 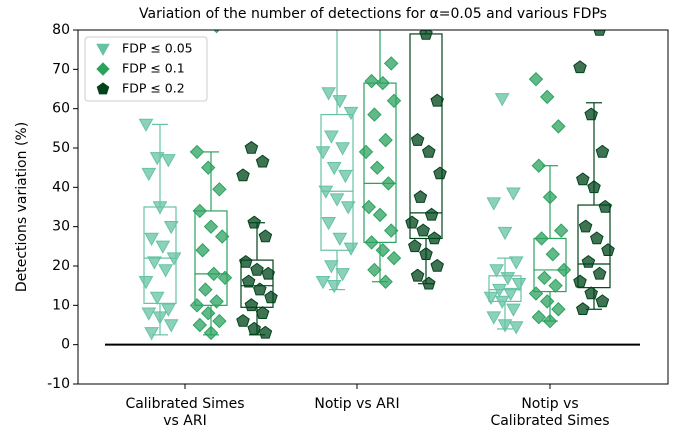 I want to click on y-tick-label: -10, so click(x=58, y=384).